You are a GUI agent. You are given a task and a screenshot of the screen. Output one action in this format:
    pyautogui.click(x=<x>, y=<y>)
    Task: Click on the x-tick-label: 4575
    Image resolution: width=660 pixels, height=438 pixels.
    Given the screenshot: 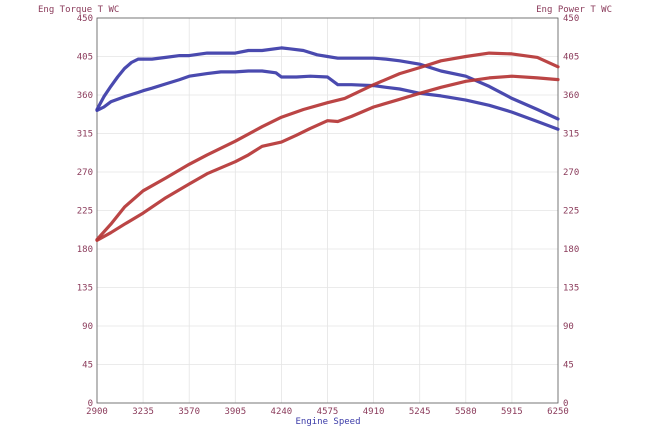 What is the action you would take?
    pyautogui.click(x=328, y=412)
    